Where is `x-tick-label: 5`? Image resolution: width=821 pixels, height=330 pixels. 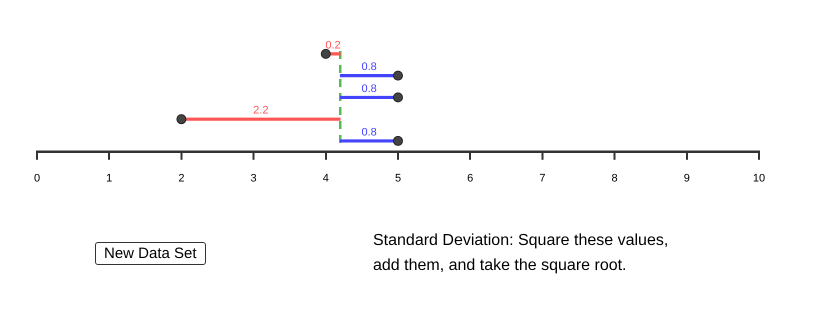
x-tick-label: 5 is located at coordinates (398, 178).